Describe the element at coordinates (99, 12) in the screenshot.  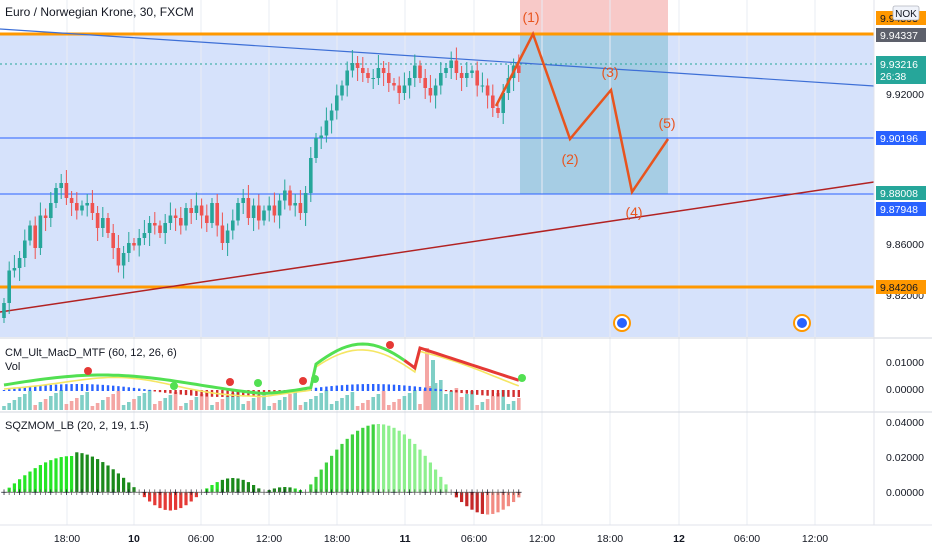
I see `symbol-title: Euro / Norwegian Krone, 30, FXCM` at that location.